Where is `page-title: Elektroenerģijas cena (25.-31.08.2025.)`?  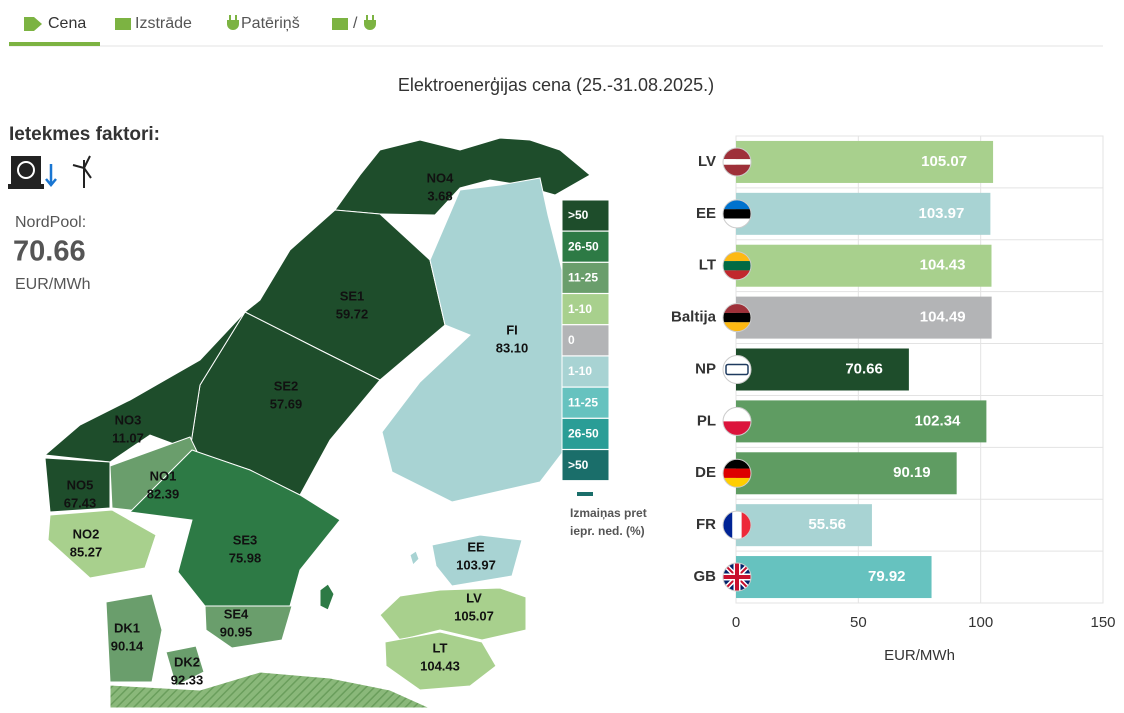
page-title: Elektroenerģijas cena (25.-31.08.2025.) is located at coordinates (556, 85).